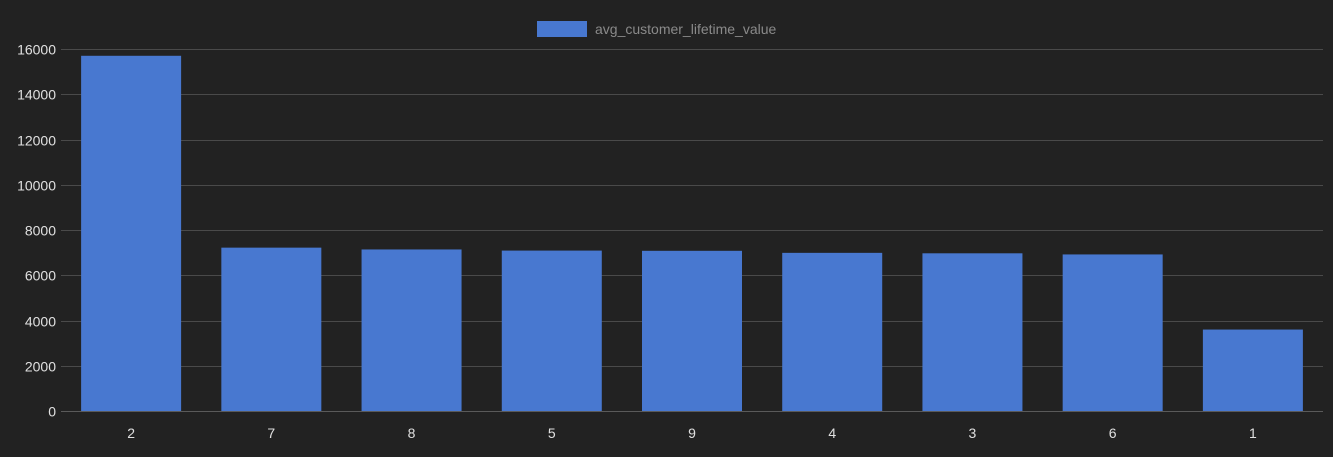 This screenshot has width=1333, height=457. Describe the element at coordinates (1253, 433) in the screenshot. I see `x-tick-label: 1` at that location.